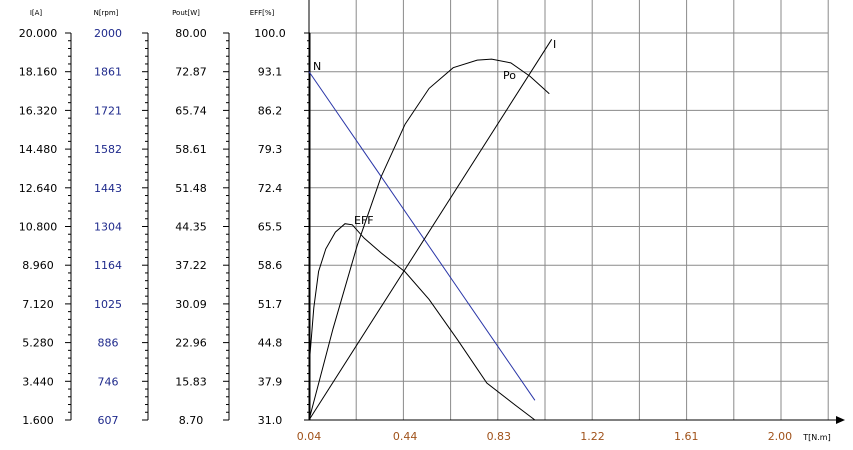 The height and width of the screenshot is (450, 853). Describe the element at coordinates (191, 188) in the screenshot. I see `y-tick-label-Pout: 51.48` at that location.